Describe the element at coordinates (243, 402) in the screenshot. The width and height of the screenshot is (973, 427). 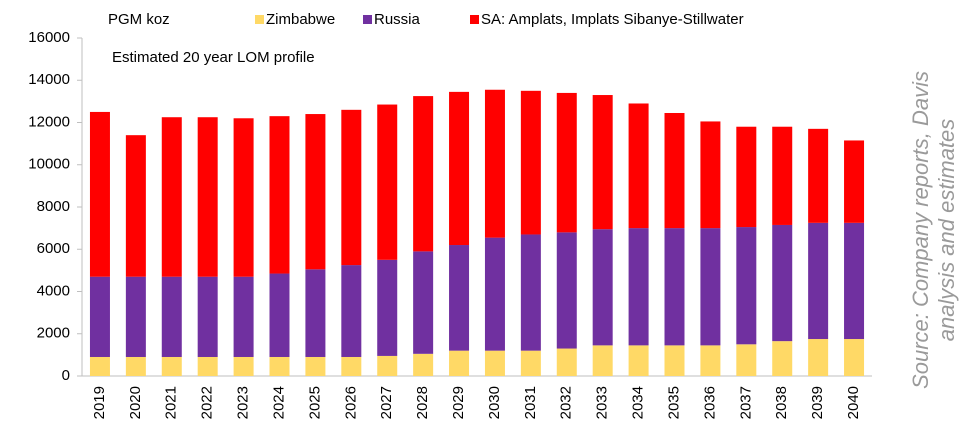
I see `x-tick-label: 2023` at that location.